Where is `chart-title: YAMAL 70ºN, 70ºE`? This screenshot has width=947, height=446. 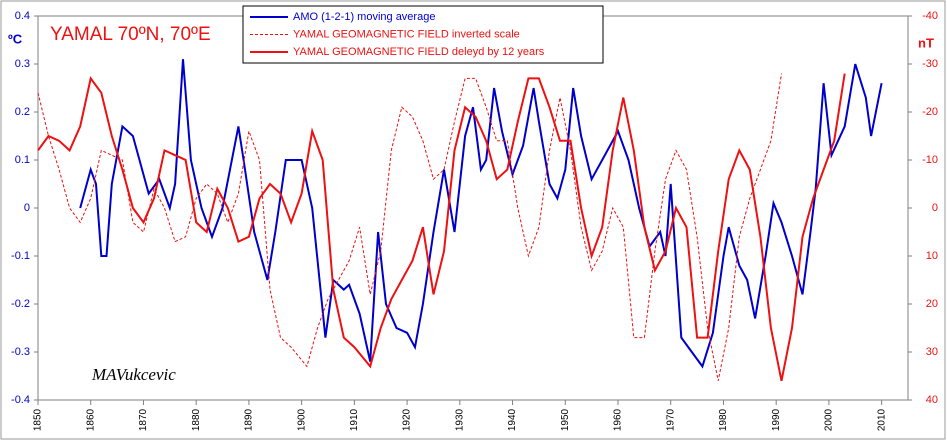 chart-title: YAMAL 70ºN, 70ºE is located at coordinates (130, 34).